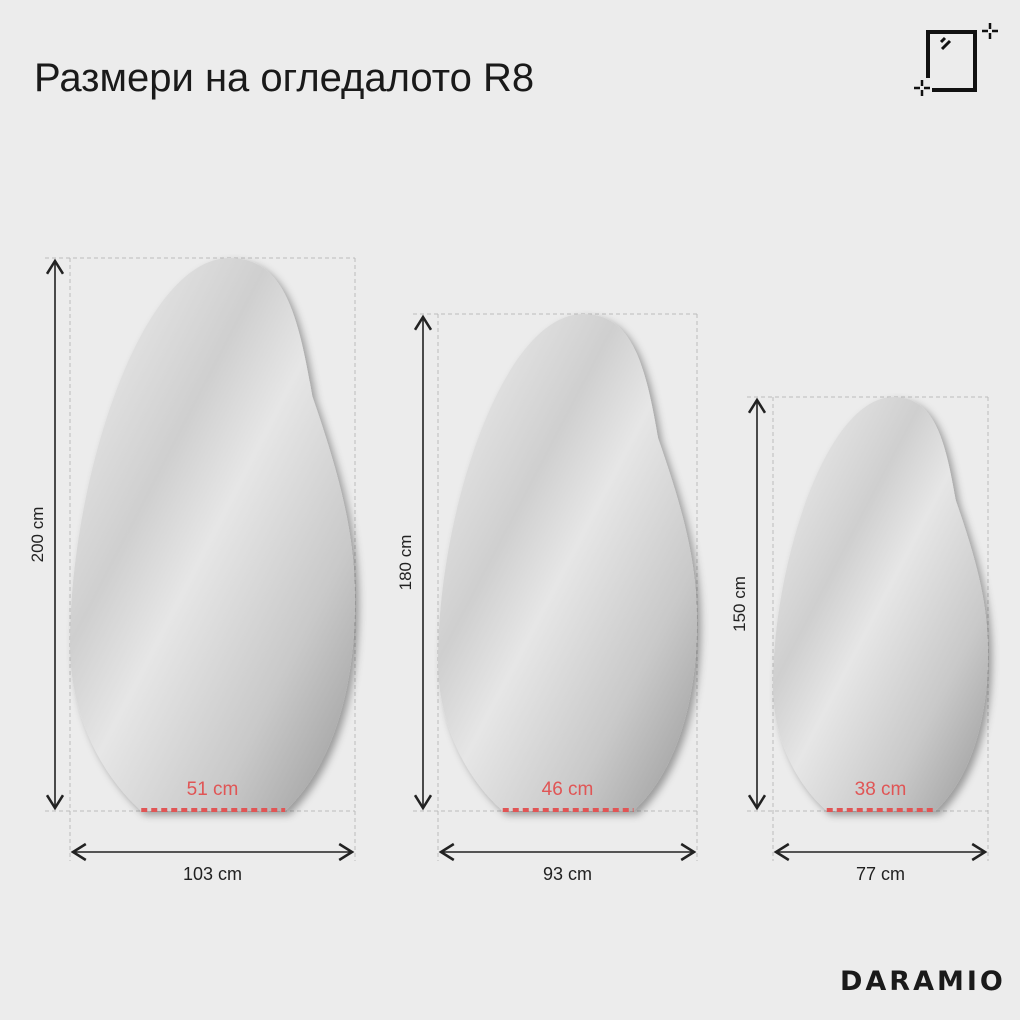 The height and width of the screenshot is (1020, 1020). I want to click on base-width-label: 38 cm, so click(881, 789).